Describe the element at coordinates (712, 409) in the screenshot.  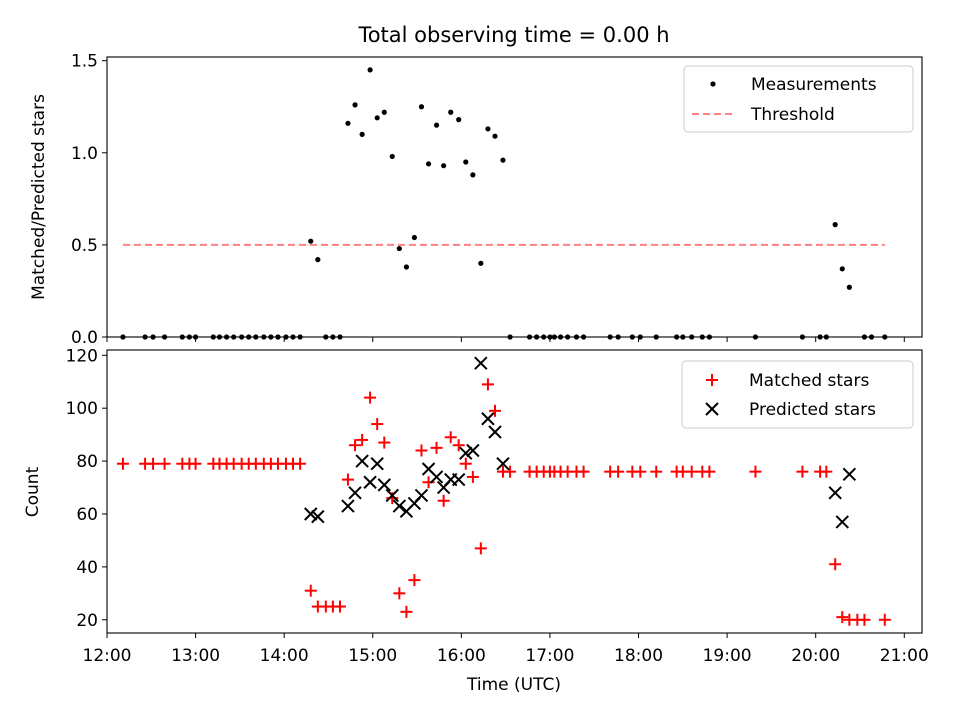
I see `predicted-legend-marker` at that location.